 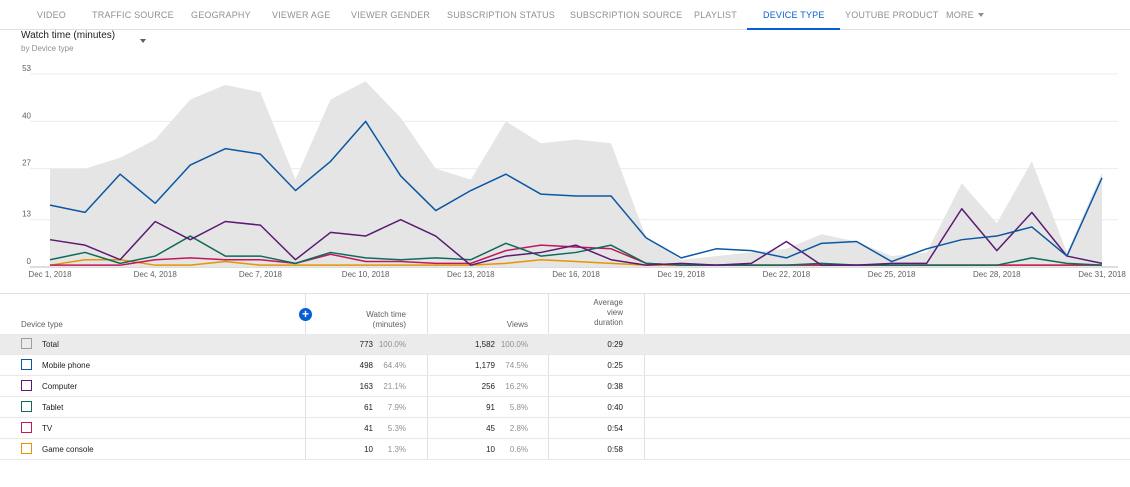 I want to click on row-name: Mobile phone, so click(x=66, y=365).